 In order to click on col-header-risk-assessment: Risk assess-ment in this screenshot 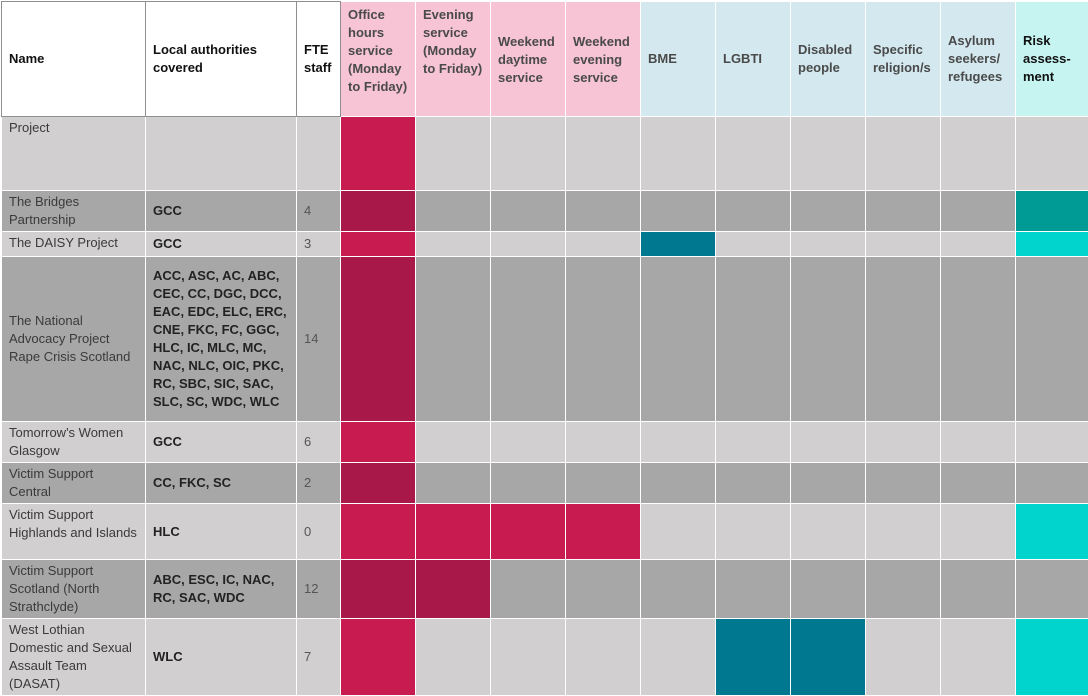, I will do `click(1052, 59)`.